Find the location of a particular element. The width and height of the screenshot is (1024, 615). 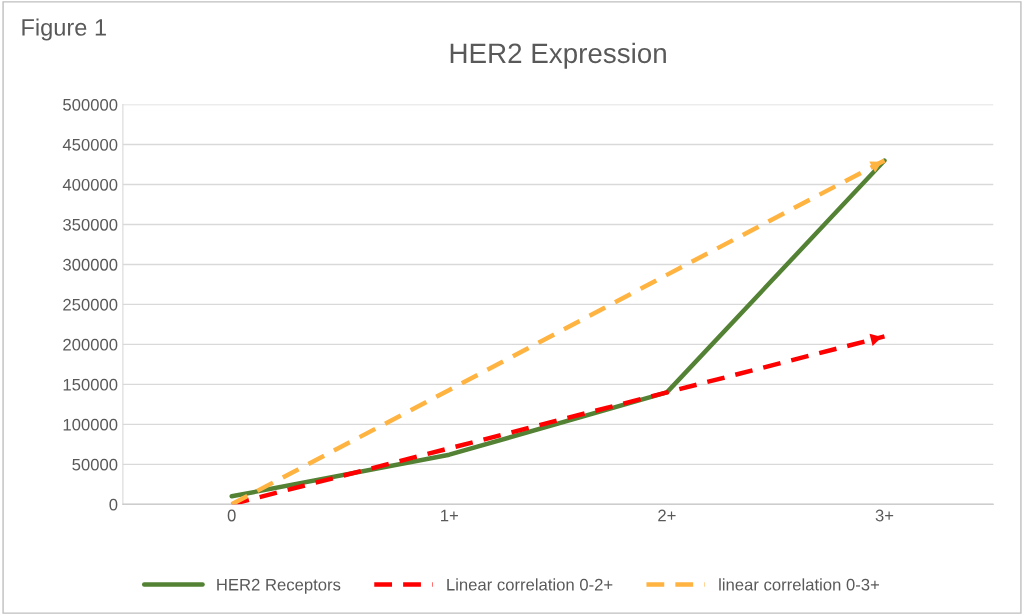

y-tick-label: 500000 is located at coordinates (90, 104).